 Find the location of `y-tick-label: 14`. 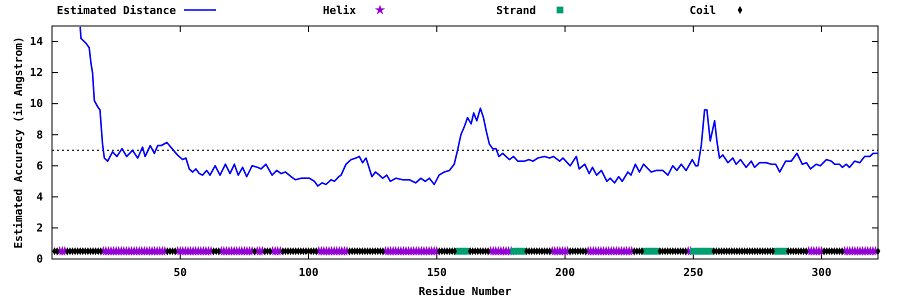

y-tick-label: 14 is located at coordinates (37, 41).